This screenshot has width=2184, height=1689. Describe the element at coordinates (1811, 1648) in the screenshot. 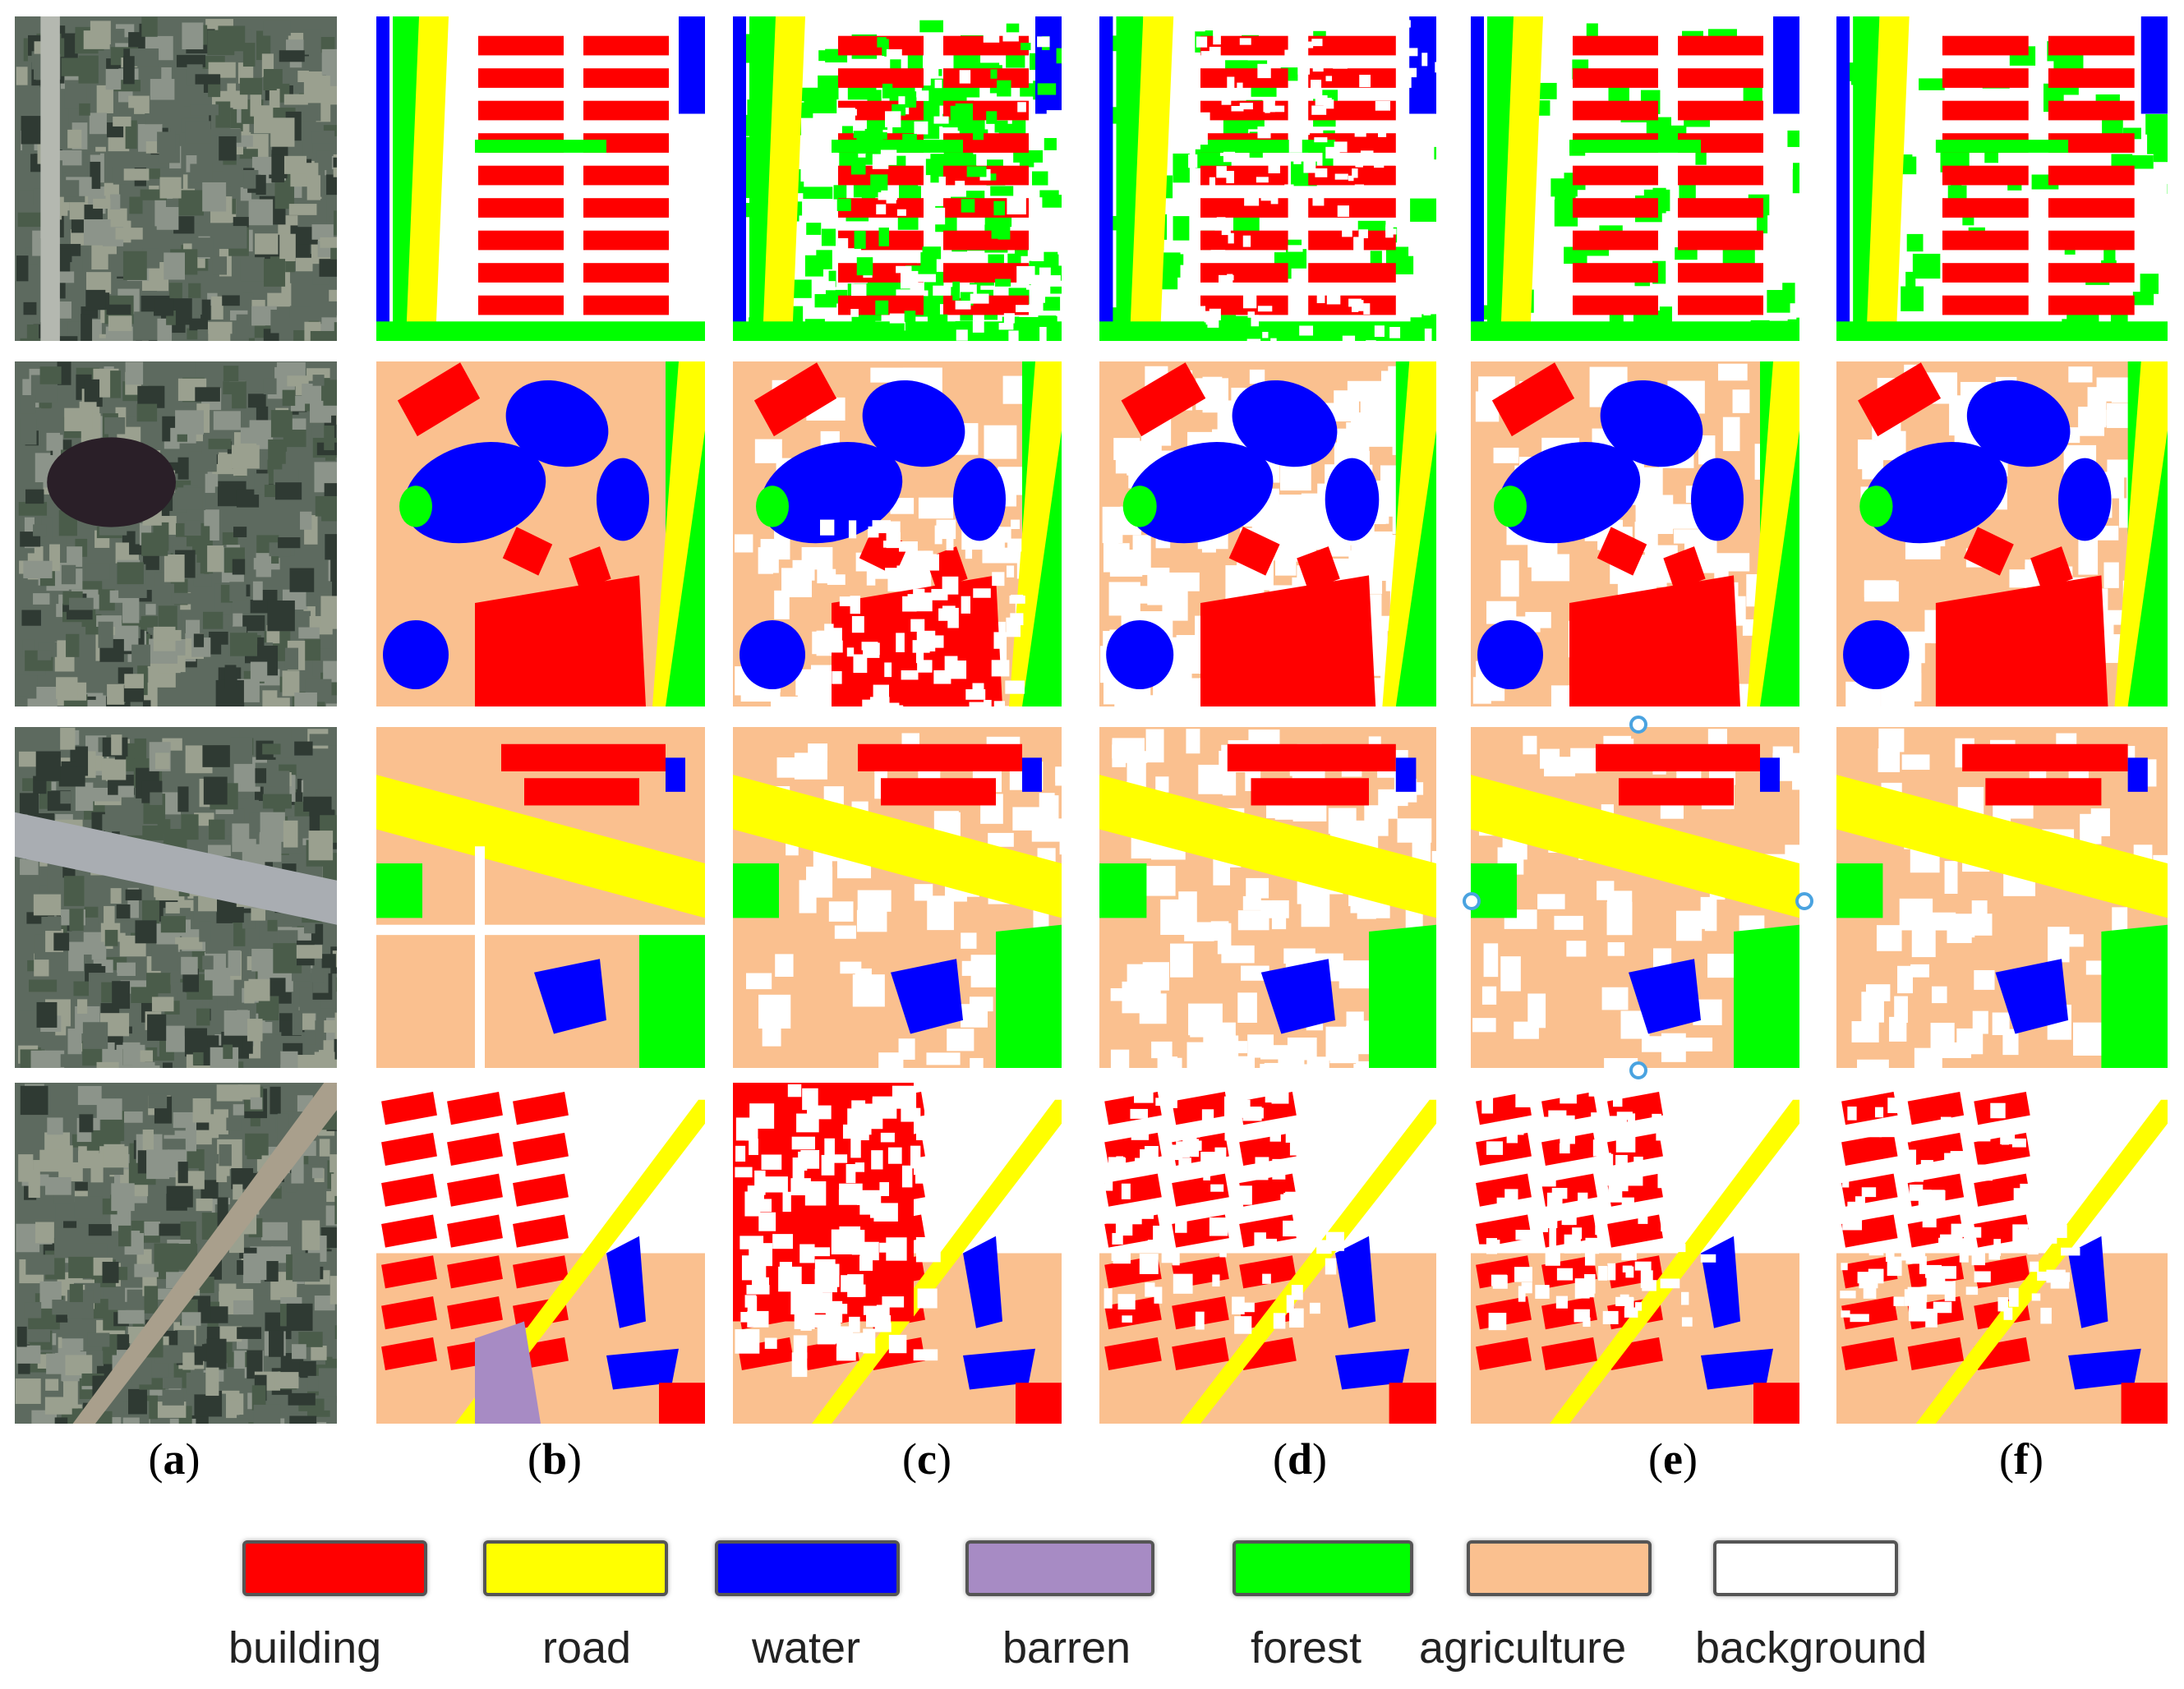

I see `legend-label-background: background` at that location.